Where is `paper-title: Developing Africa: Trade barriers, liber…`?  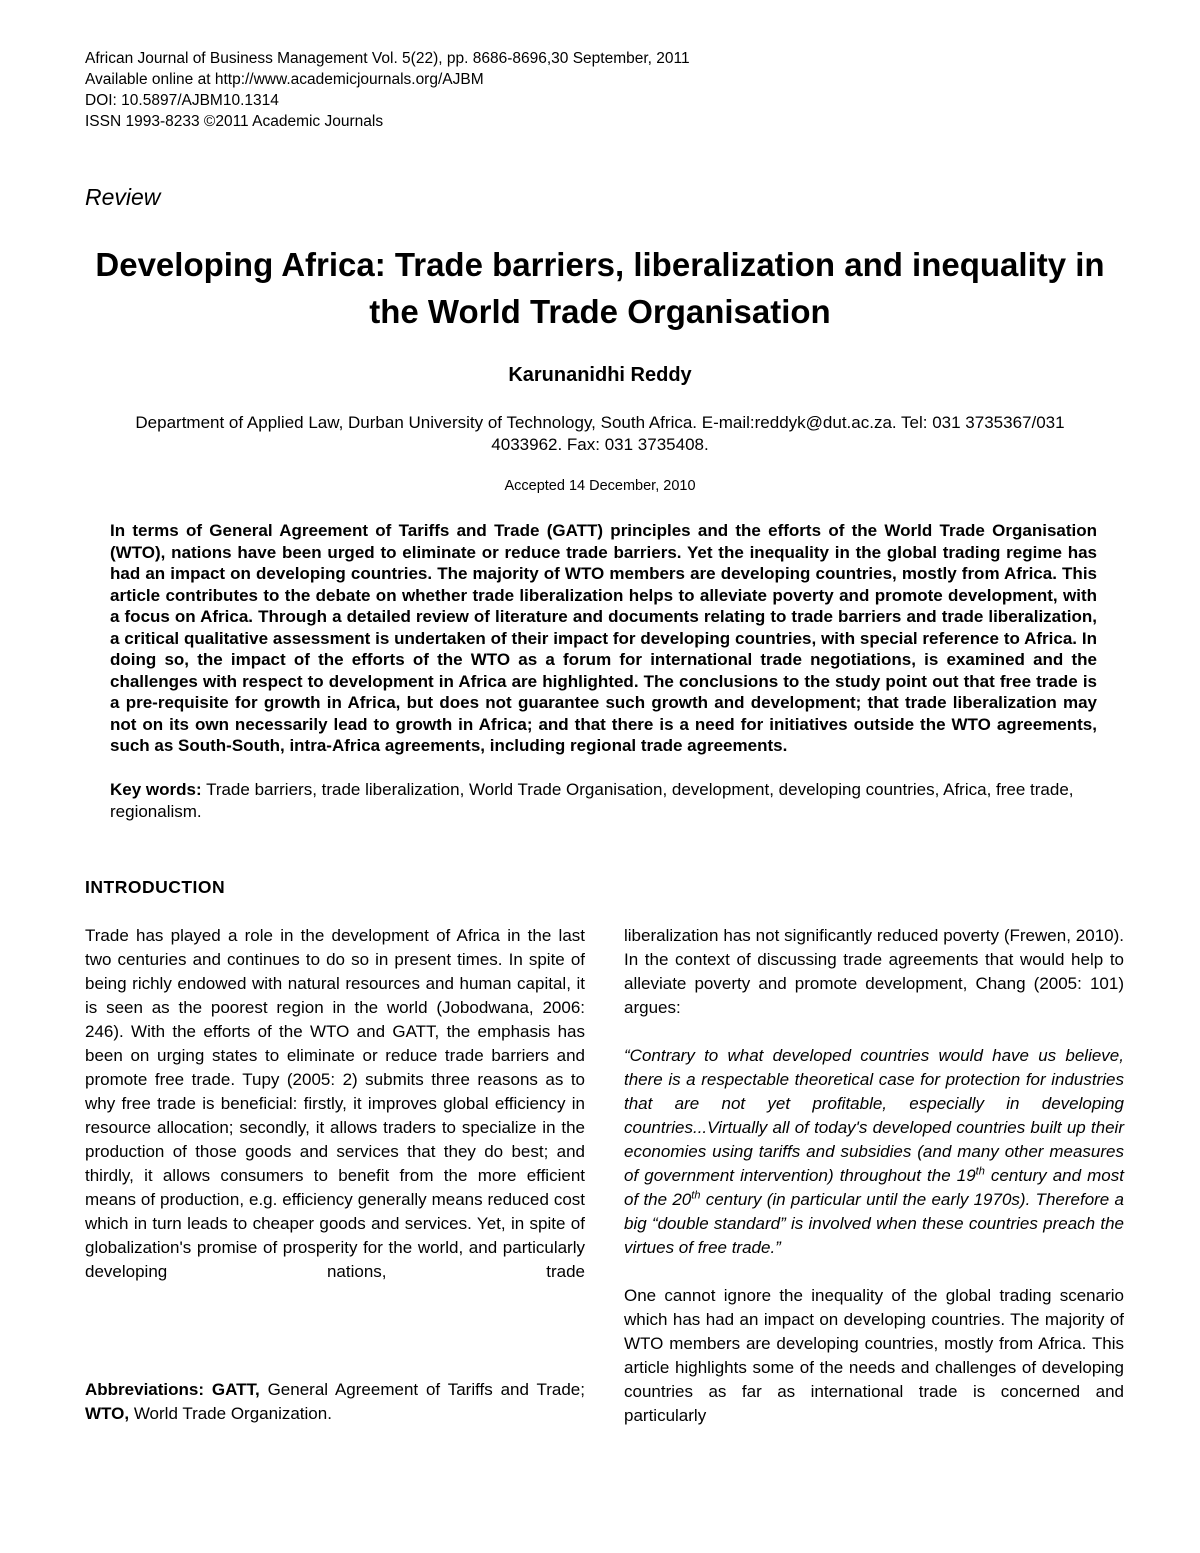 paper-title: Developing Africa: Trade barriers, liber… is located at coordinates (600, 288).